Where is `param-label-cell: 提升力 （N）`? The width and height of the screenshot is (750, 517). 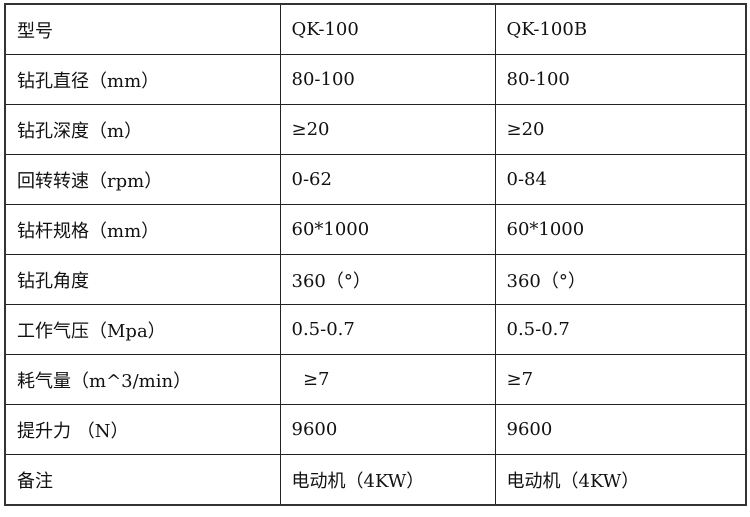 param-label-cell: 提升力 （N） is located at coordinates (142, 429).